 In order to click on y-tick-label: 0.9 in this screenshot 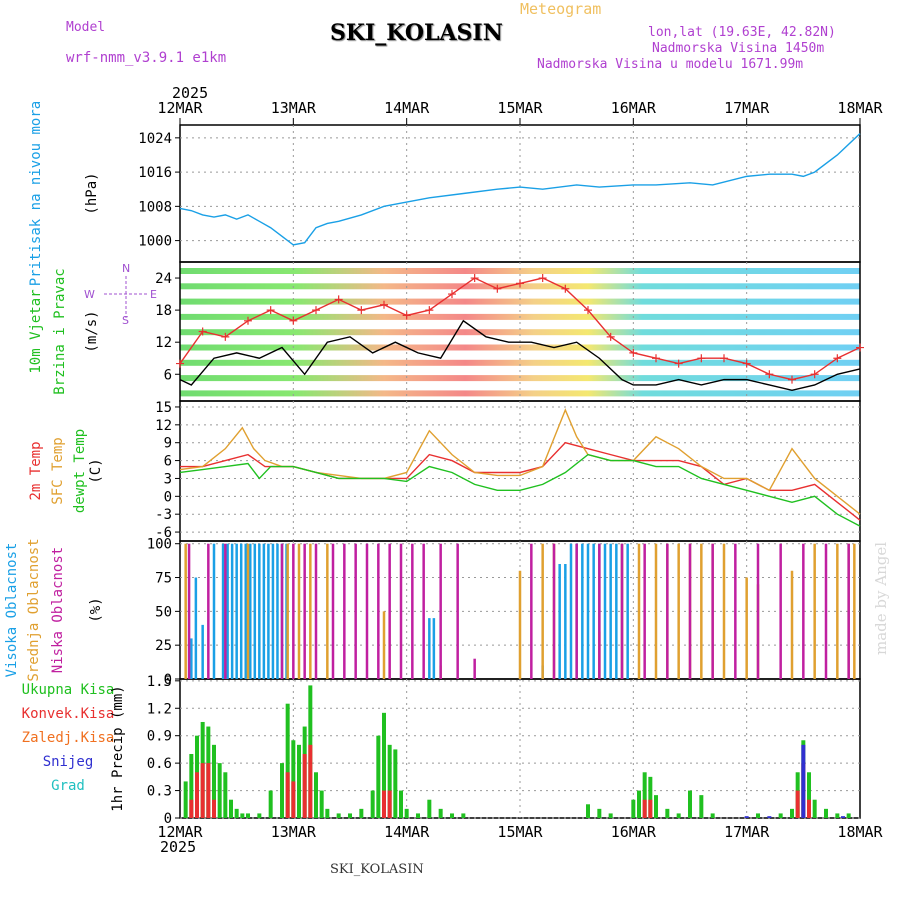, I will do `click(159, 737)`.